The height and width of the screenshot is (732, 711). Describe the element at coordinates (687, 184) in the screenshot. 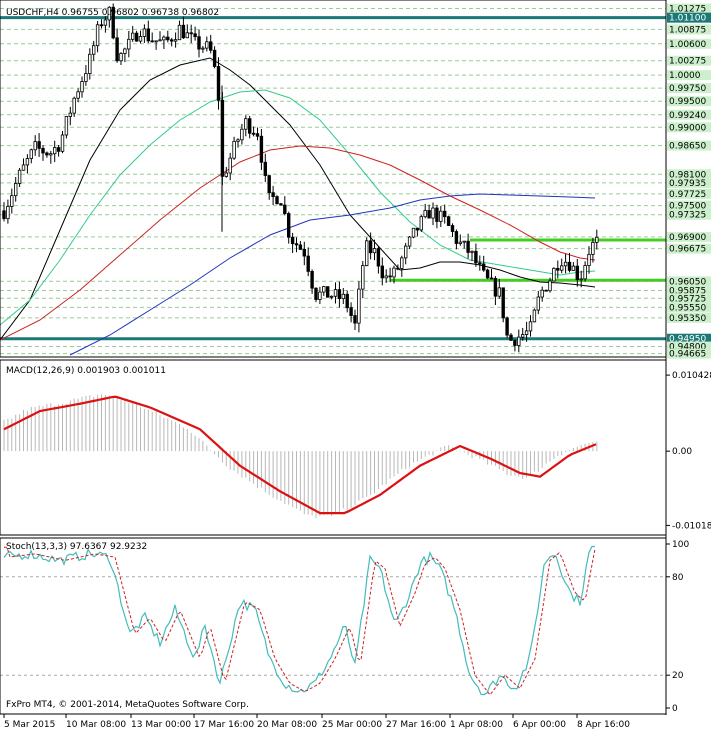

I see `price-label: 0.97935` at that location.